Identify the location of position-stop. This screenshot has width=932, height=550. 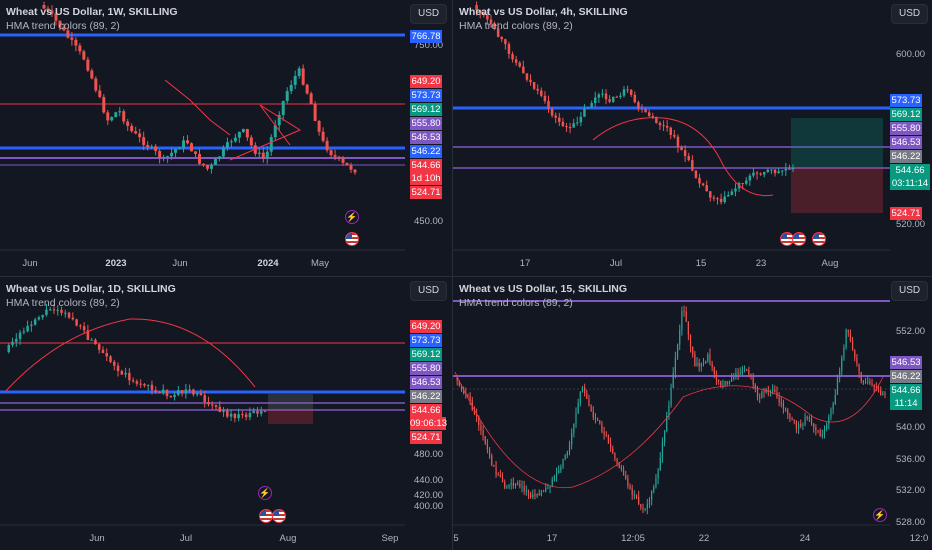
(290, 416).